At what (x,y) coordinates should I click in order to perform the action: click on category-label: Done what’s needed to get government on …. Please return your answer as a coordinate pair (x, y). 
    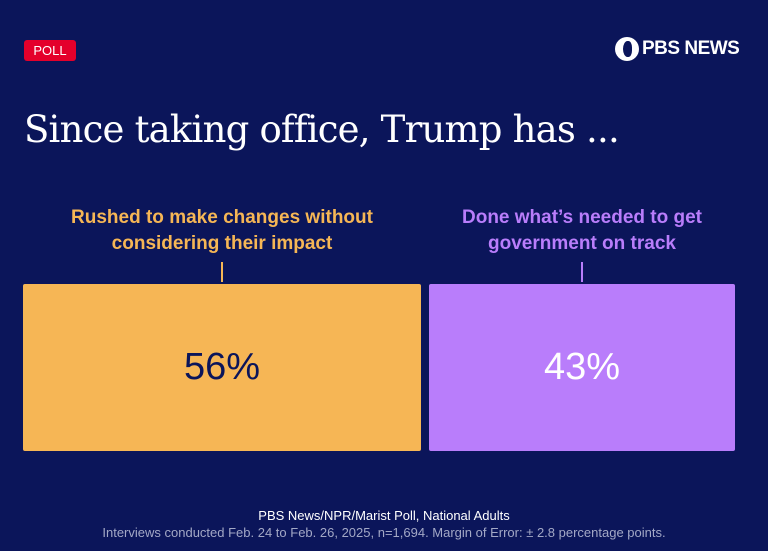
    Looking at the image, I should click on (582, 230).